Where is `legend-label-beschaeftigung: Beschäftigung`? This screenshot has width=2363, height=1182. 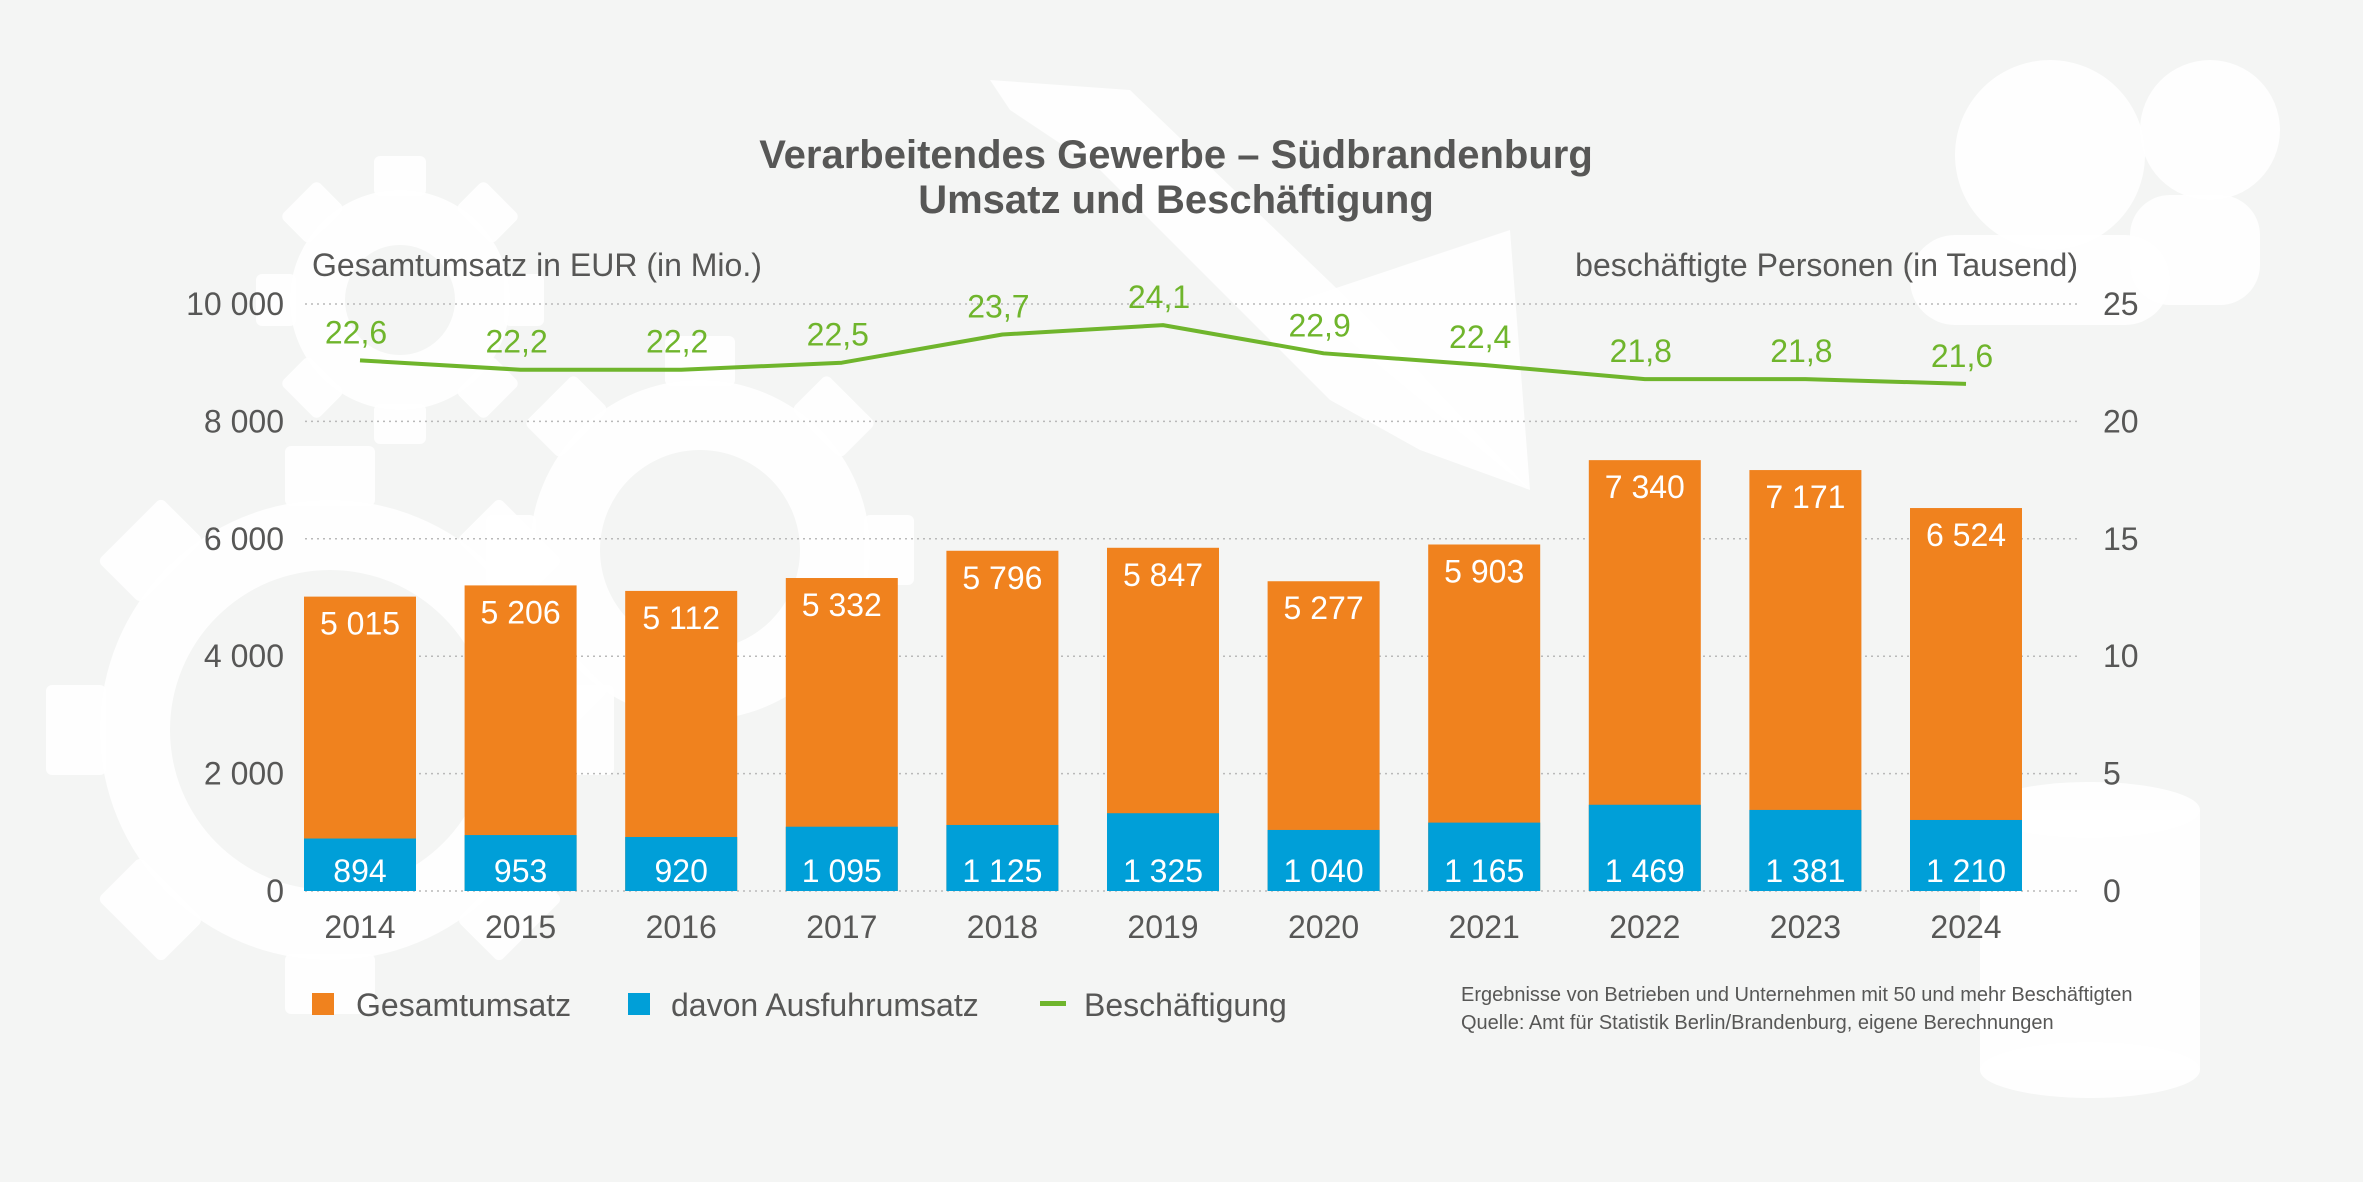
legend-label-beschaeftigung: Beschäftigung is located at coordinates (1185, 1005).